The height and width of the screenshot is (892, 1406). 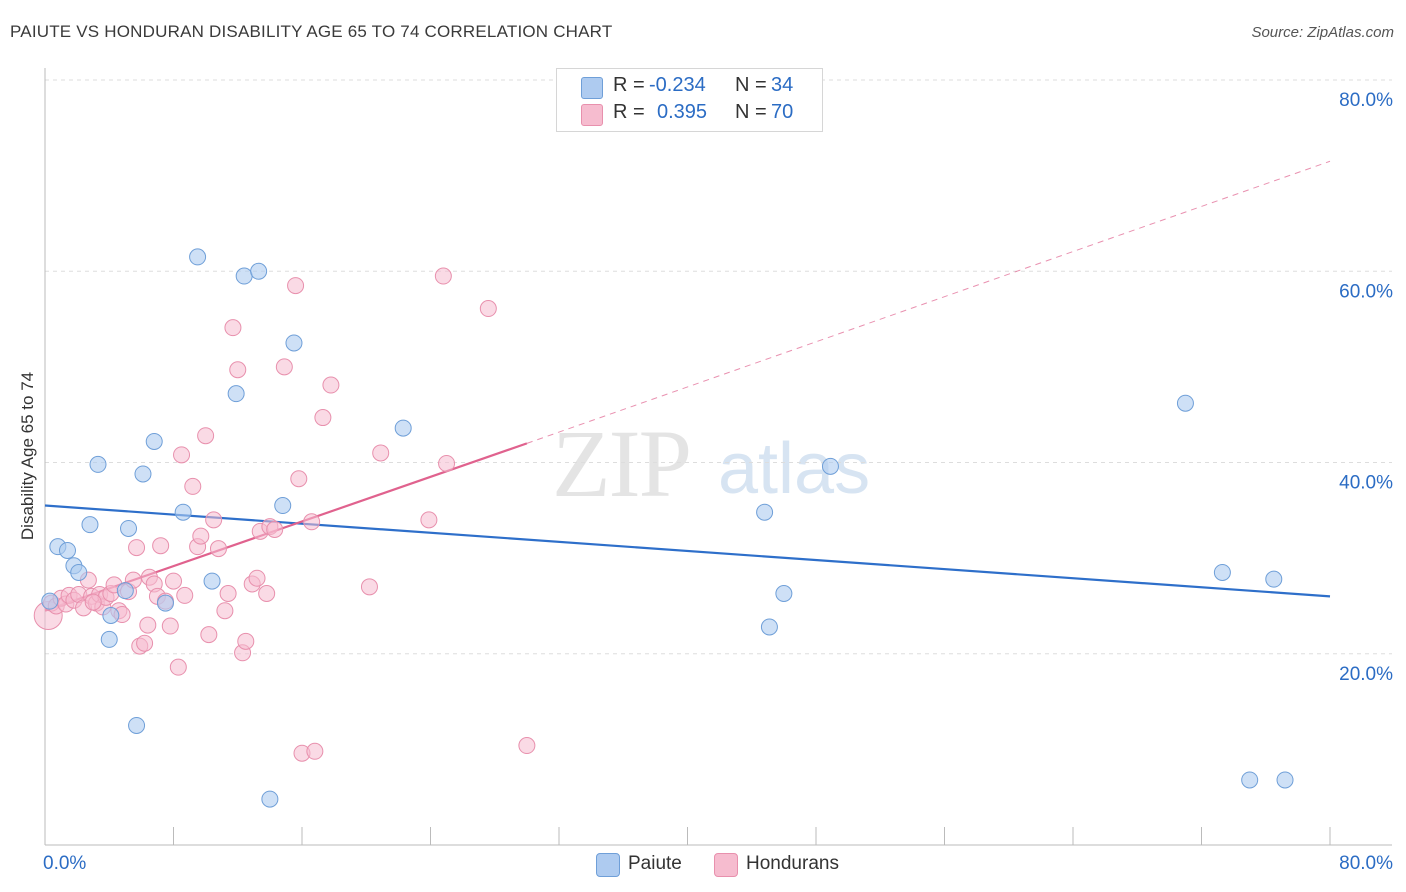 What do you see at coordinates (629, 85) in the screenshot?
I see `legend-r-label-paiute: R =` at bounding box center [629, 85].